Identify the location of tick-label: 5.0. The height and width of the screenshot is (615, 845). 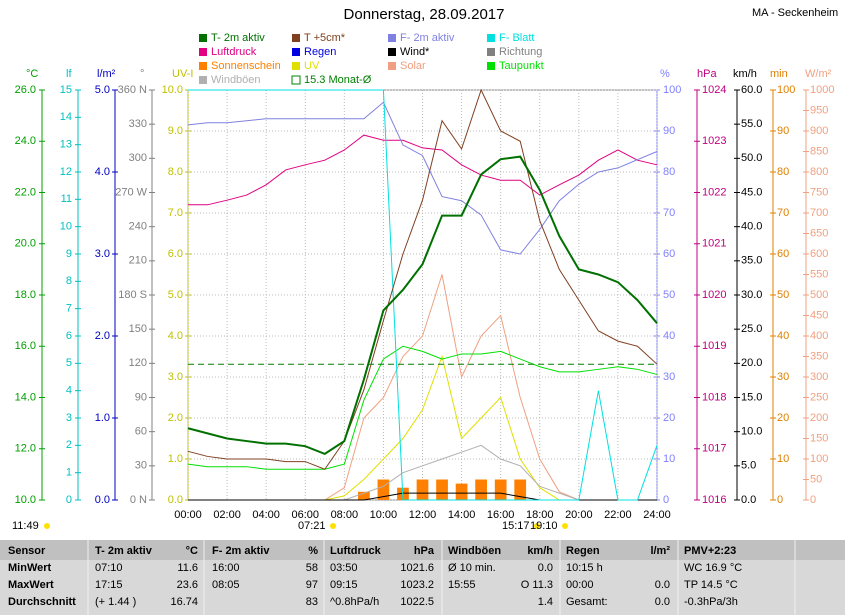
(748, 466).